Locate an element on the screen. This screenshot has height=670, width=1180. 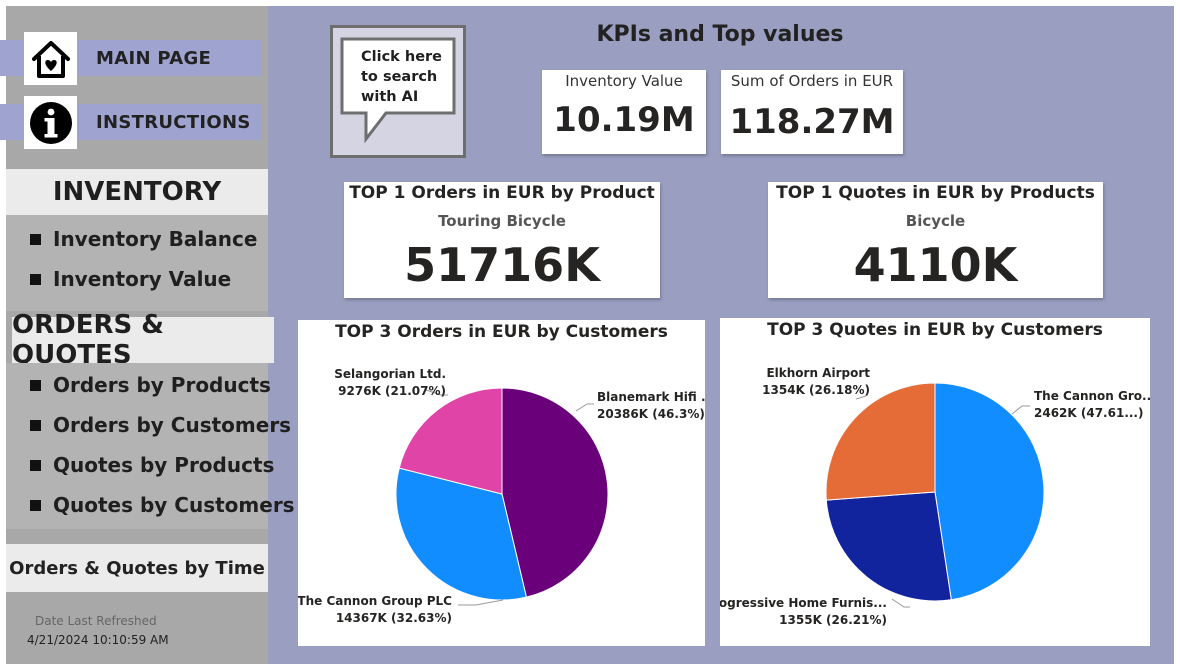
menu-item-label: Orders by Products is located at coordinates (162, 385).